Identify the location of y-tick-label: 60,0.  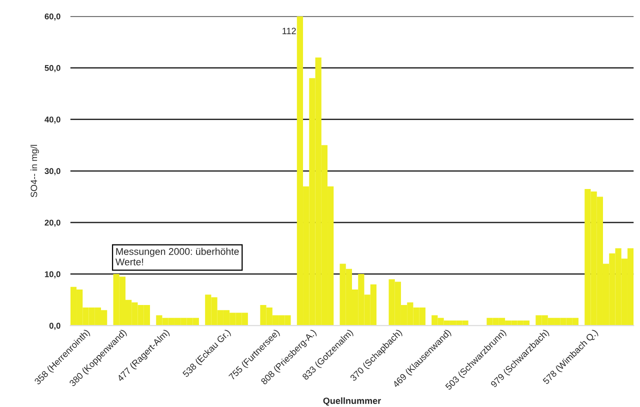
(52, 17).